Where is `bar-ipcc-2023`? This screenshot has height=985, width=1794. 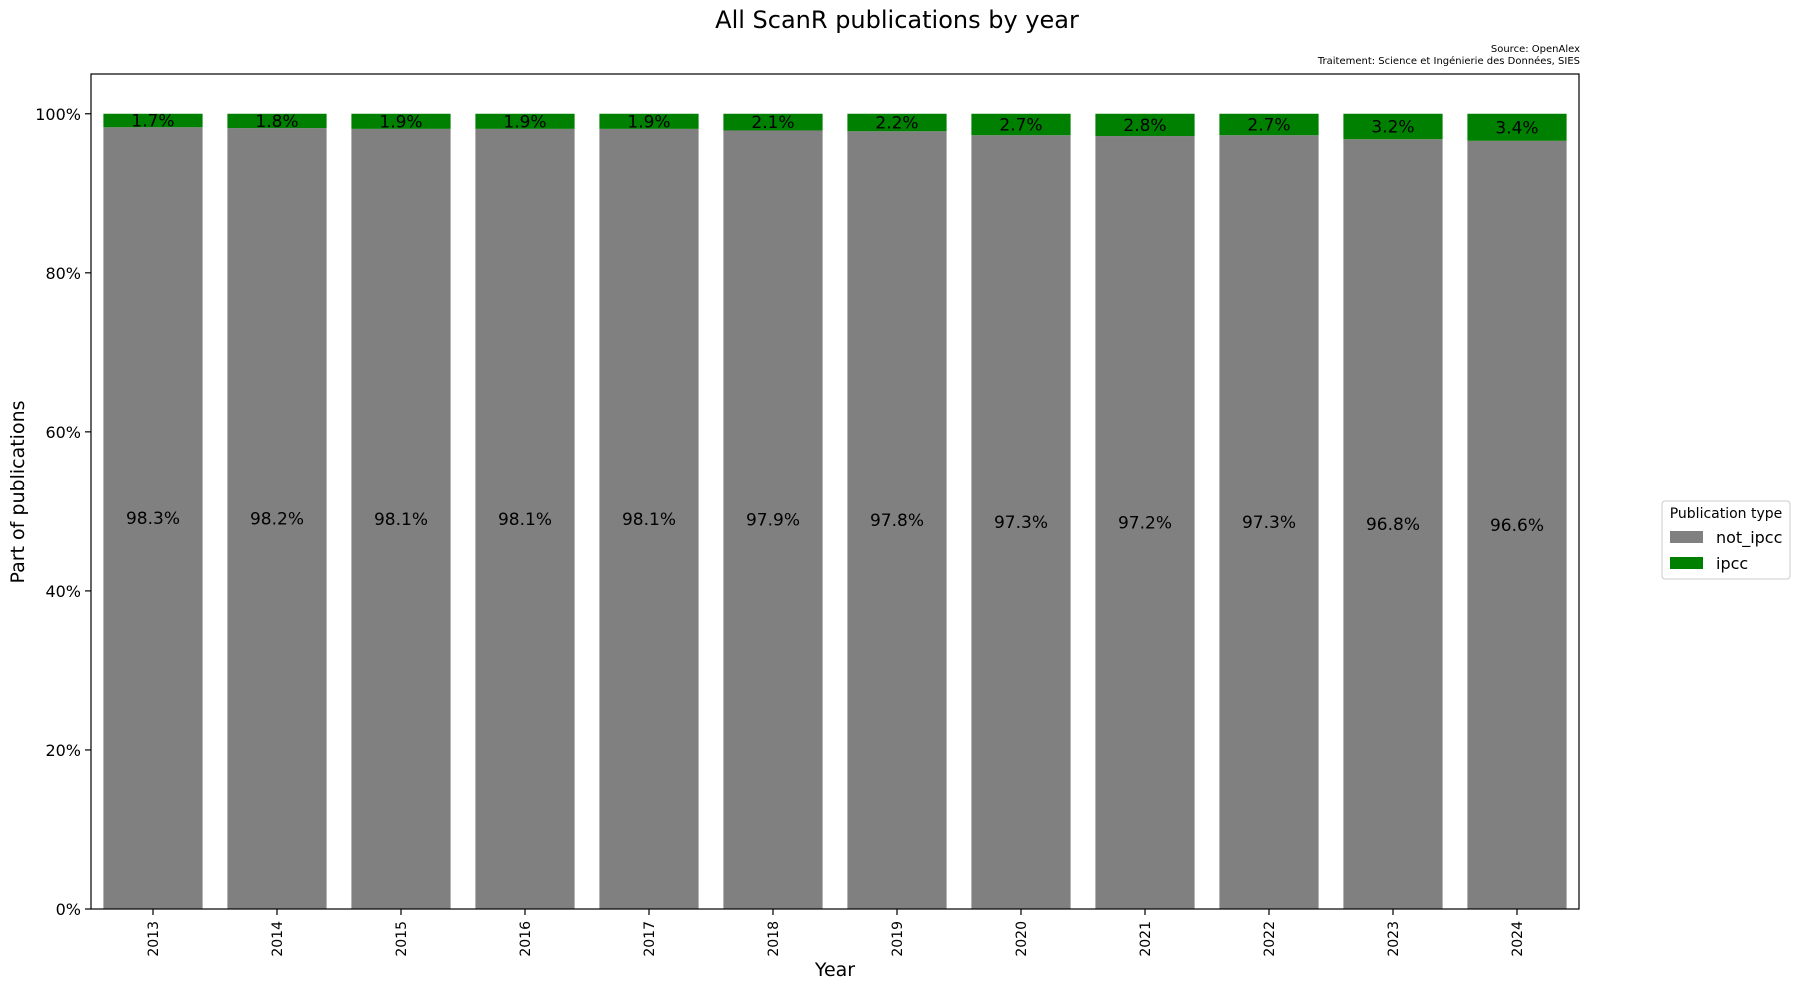 bar-ipcc-2023 is located at coordinates (1393, 126).